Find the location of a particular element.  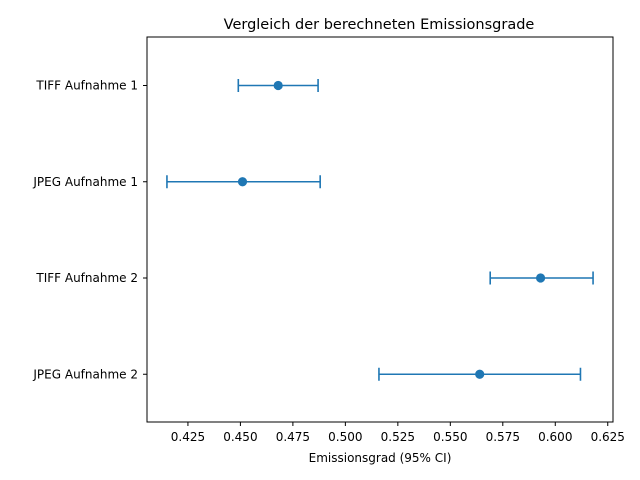

y-tick-label: TIFF Aufnahme 2 is located at coordinates (86, 278).